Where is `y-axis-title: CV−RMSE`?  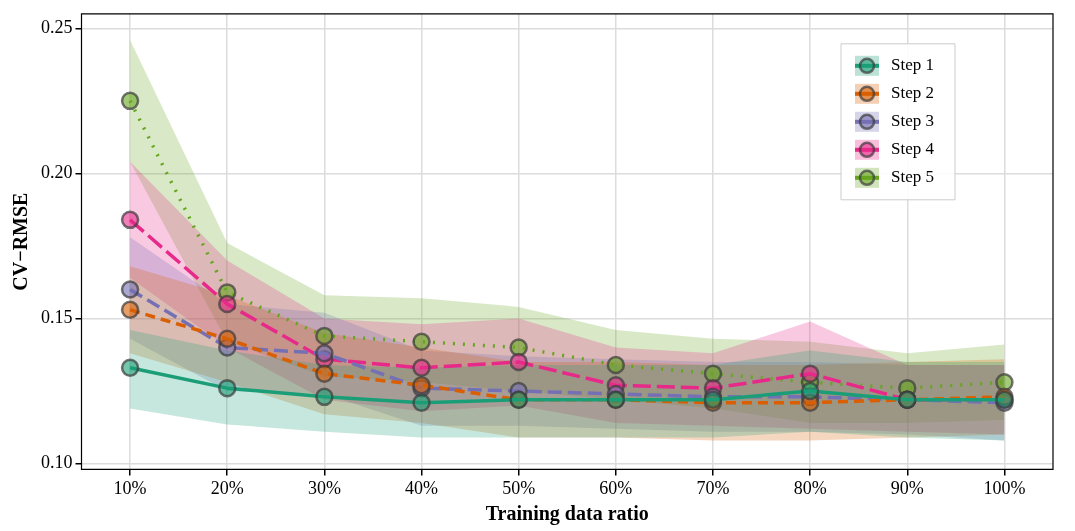 y-axis-title: CV−RMSE is located at coordinates (20, 241).